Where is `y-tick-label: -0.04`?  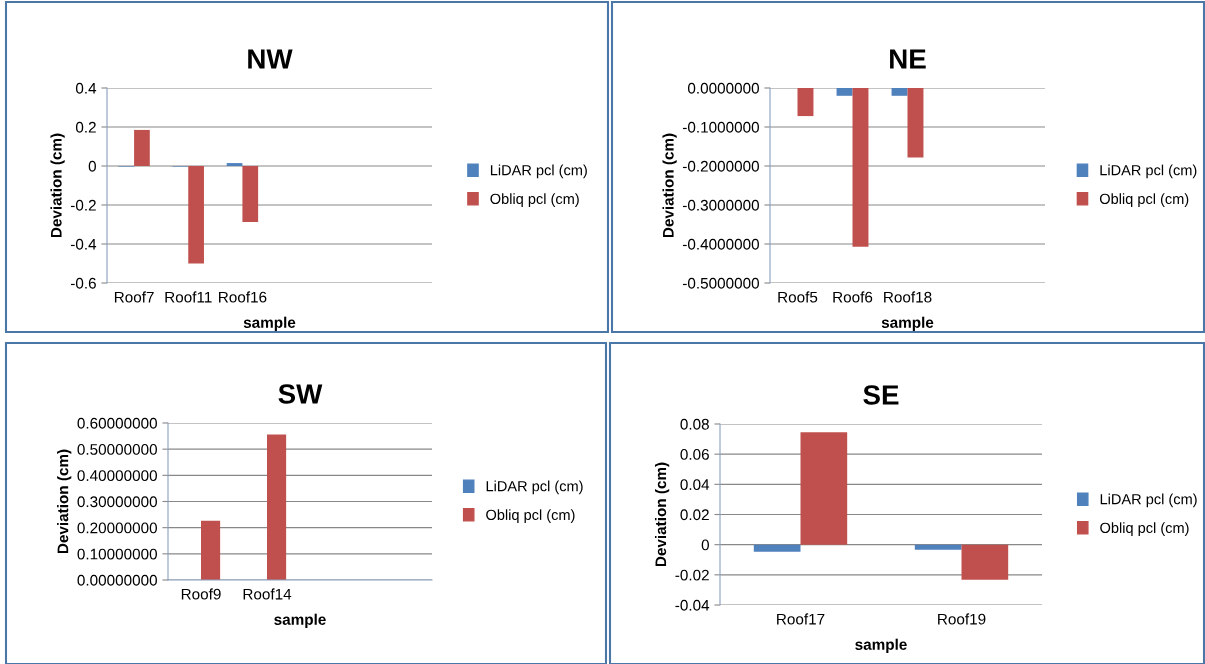
y-tick-label: -0.04 is located at coordinates (692, 605).